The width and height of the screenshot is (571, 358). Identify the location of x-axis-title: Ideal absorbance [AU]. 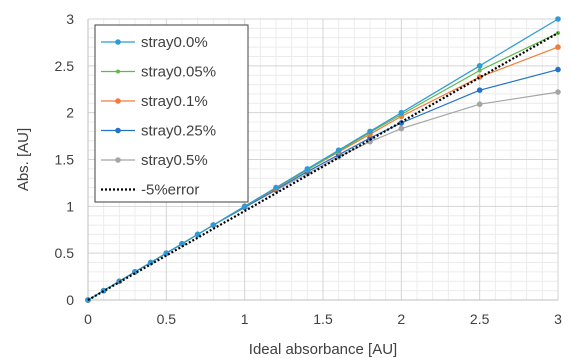
(323, 349).